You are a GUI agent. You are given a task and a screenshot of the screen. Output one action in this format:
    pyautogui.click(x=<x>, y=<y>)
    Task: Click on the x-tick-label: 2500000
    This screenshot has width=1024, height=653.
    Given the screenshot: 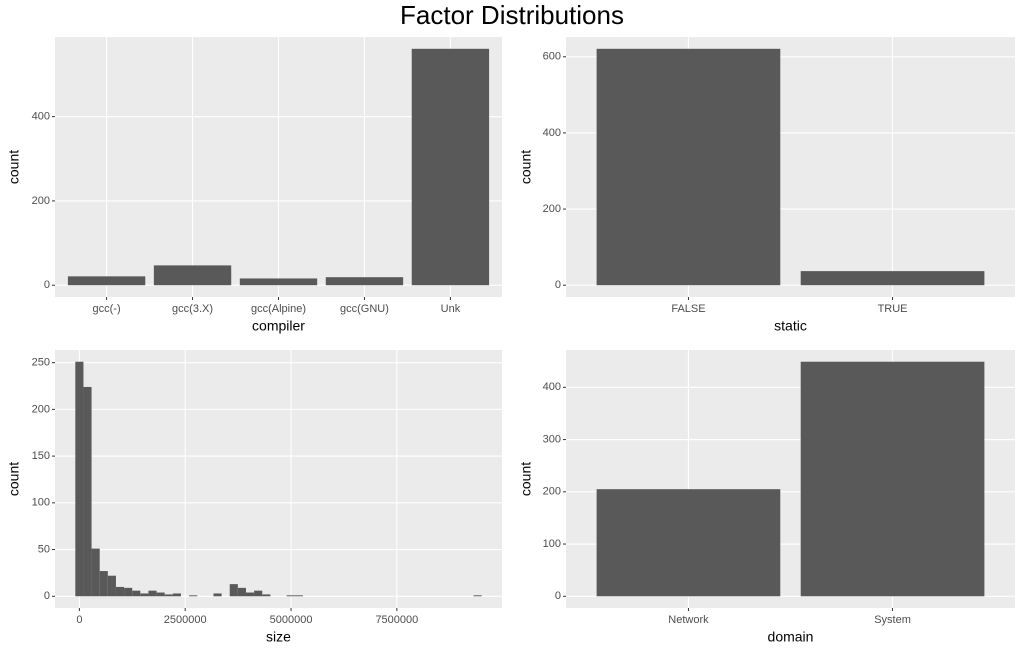 What is the action you would take?
    pyautogui.click(x=185, y=620)
    